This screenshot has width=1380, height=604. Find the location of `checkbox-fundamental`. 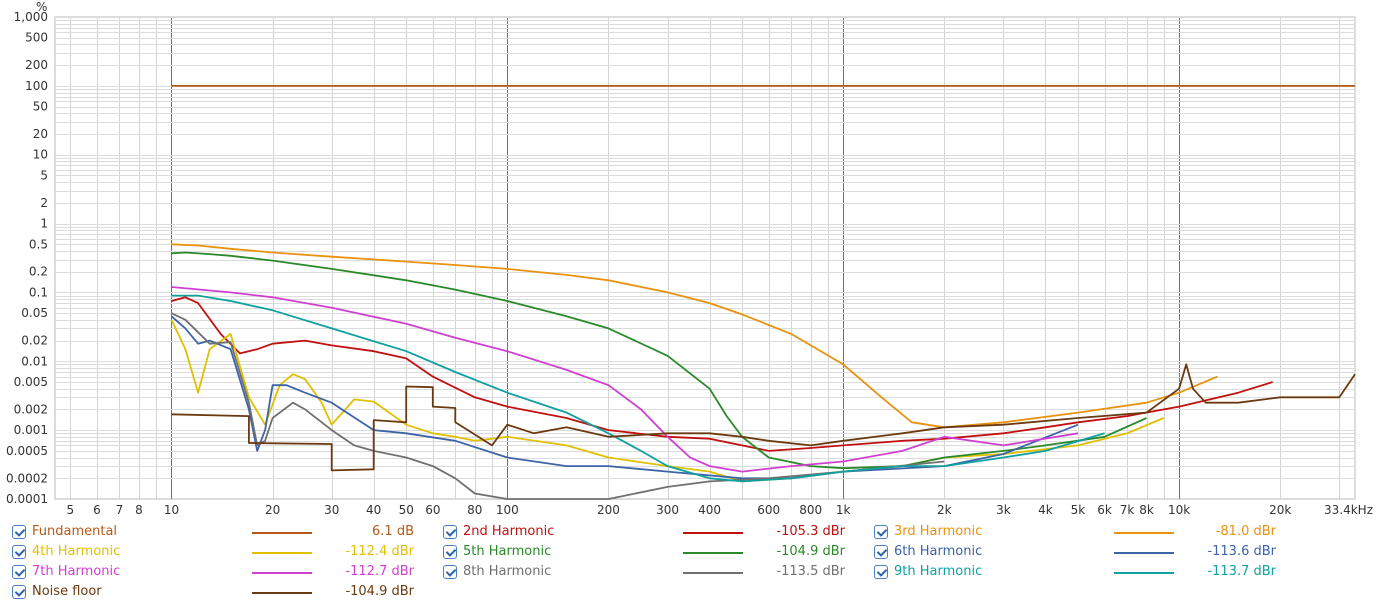

checkbox-fundamental is located at coordinates (19, 532).